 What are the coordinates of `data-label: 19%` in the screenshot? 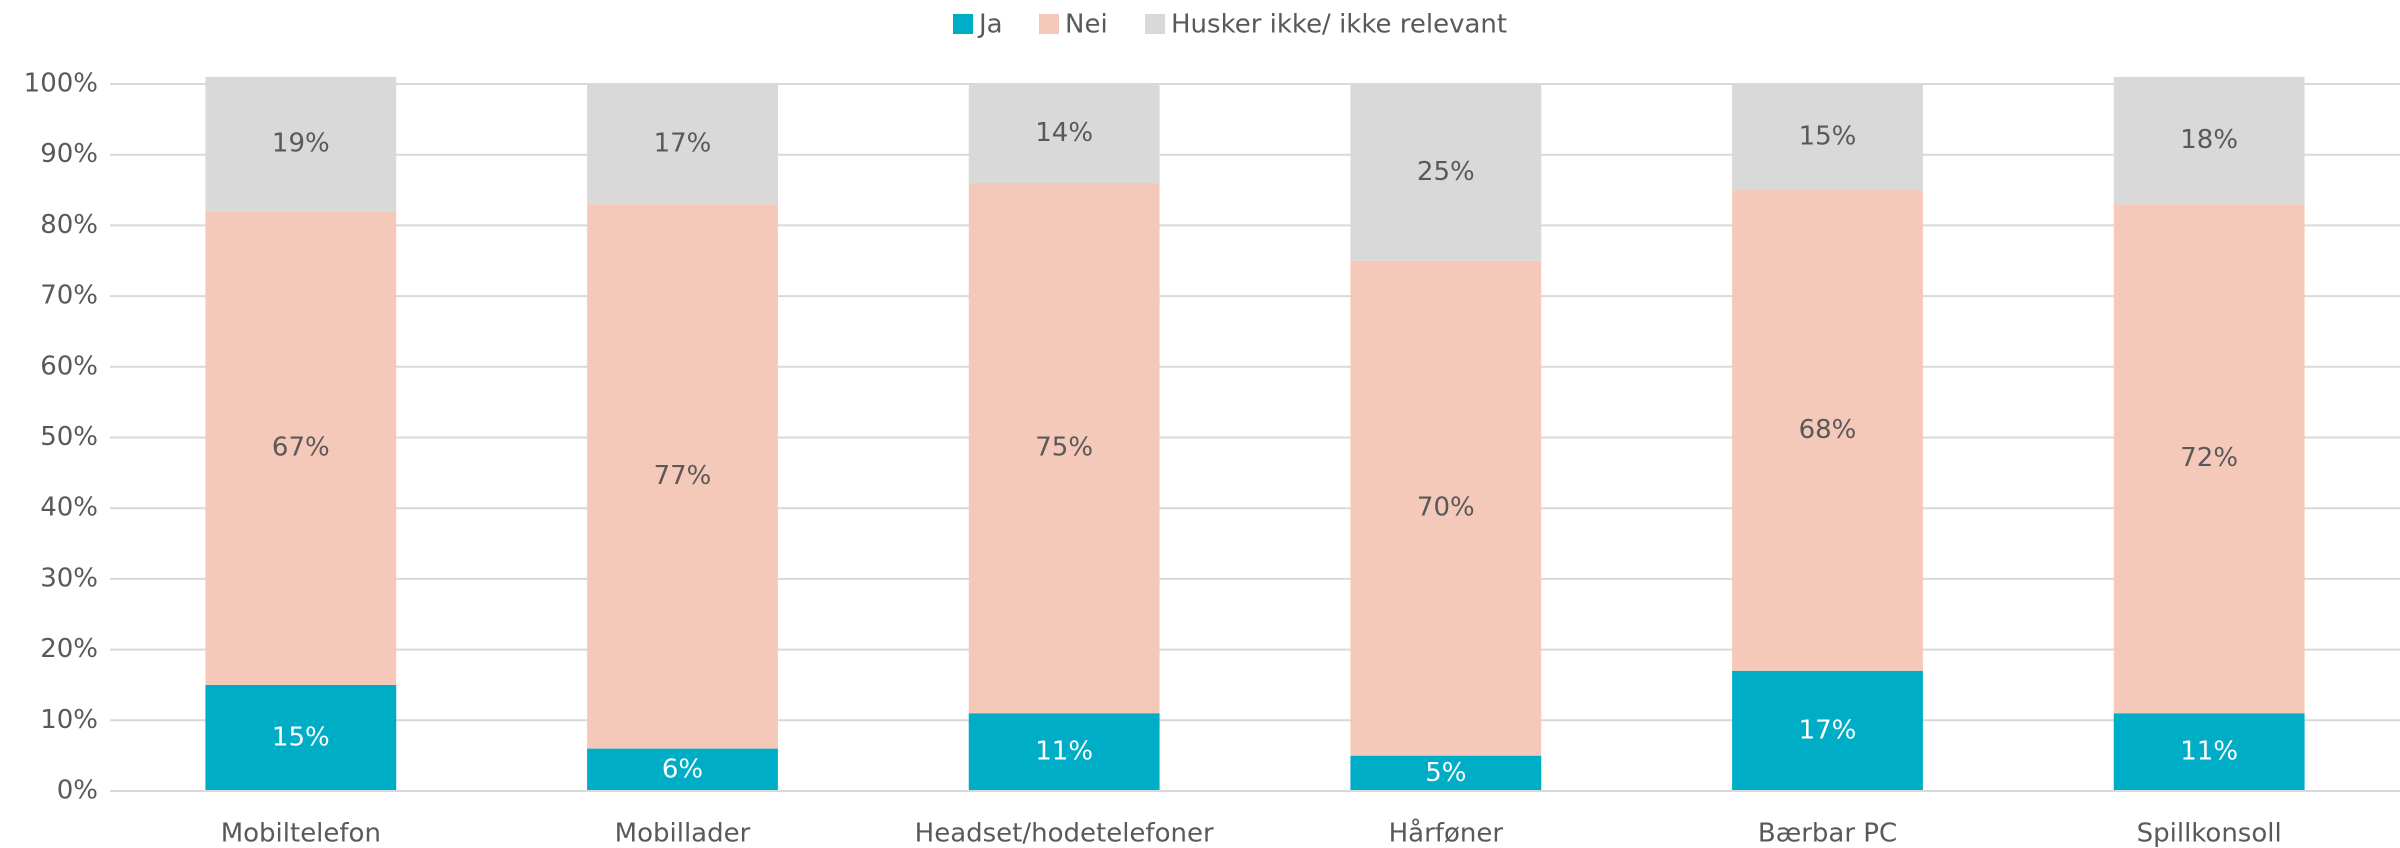 It's located at (301, 144).